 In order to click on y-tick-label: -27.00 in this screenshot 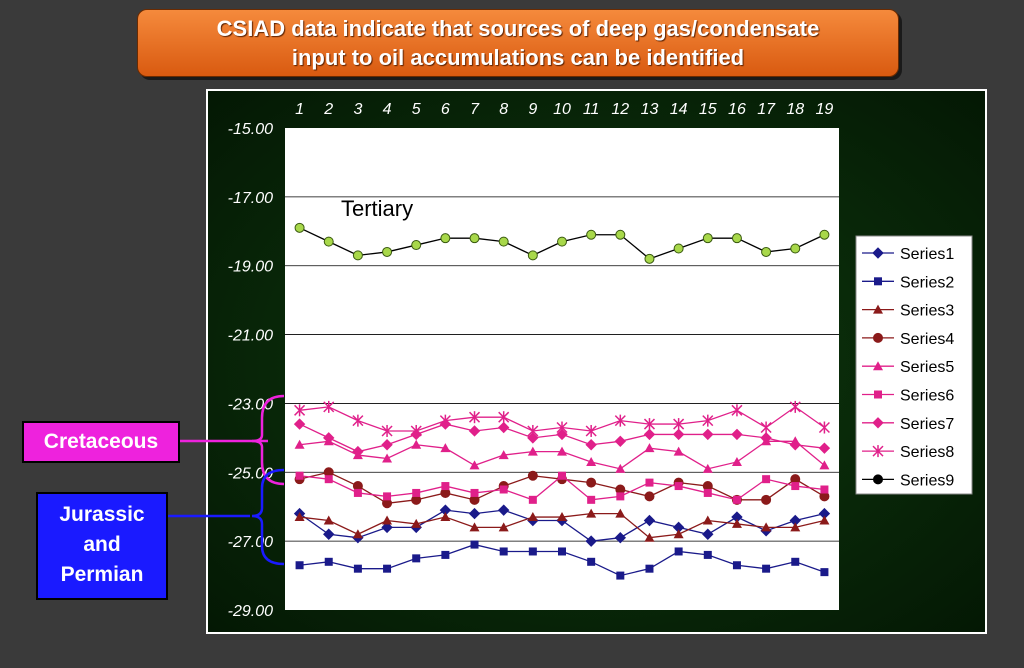, I will do `click(250, 542)`.